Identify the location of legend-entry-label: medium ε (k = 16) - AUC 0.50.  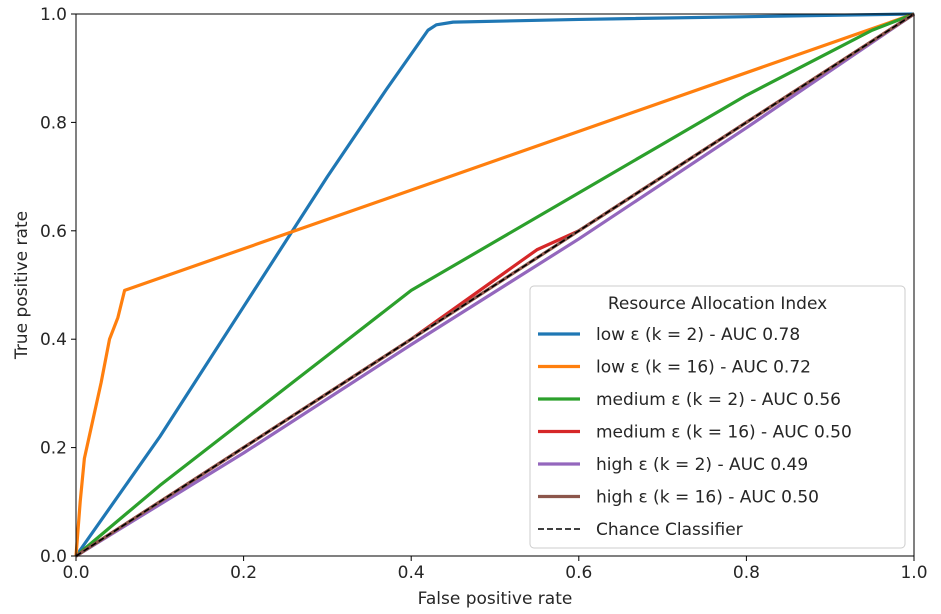
(724, 433).